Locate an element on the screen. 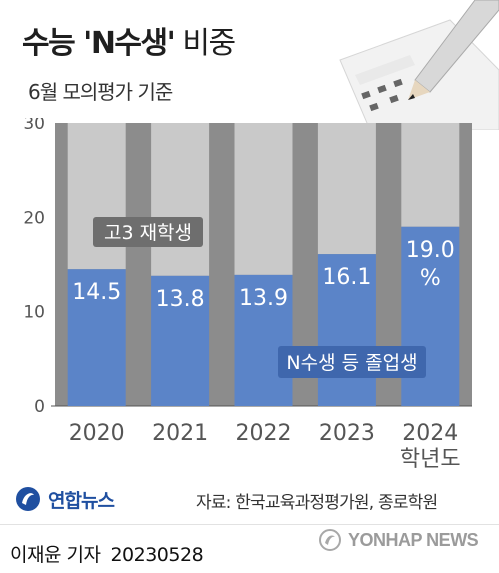 This screenshot has height=573, width=499. logo-text: 연합뉴스 is located at coordinates (81, 500).